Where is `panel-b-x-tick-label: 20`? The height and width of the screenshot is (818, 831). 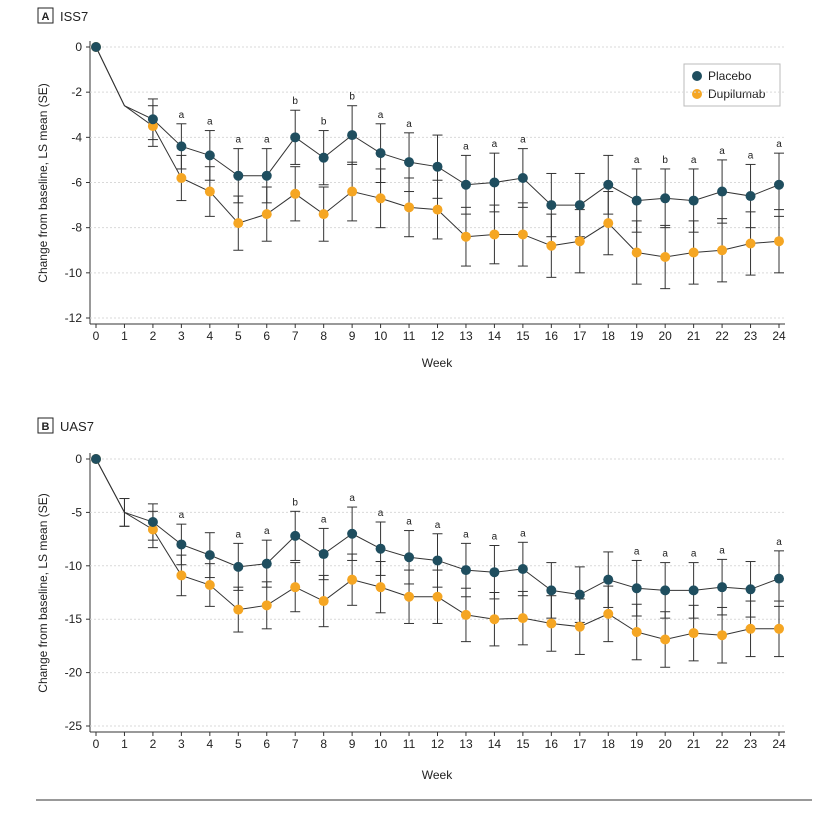
panel-b-x-tick-label: 20 is located at coordinates (665, 744).